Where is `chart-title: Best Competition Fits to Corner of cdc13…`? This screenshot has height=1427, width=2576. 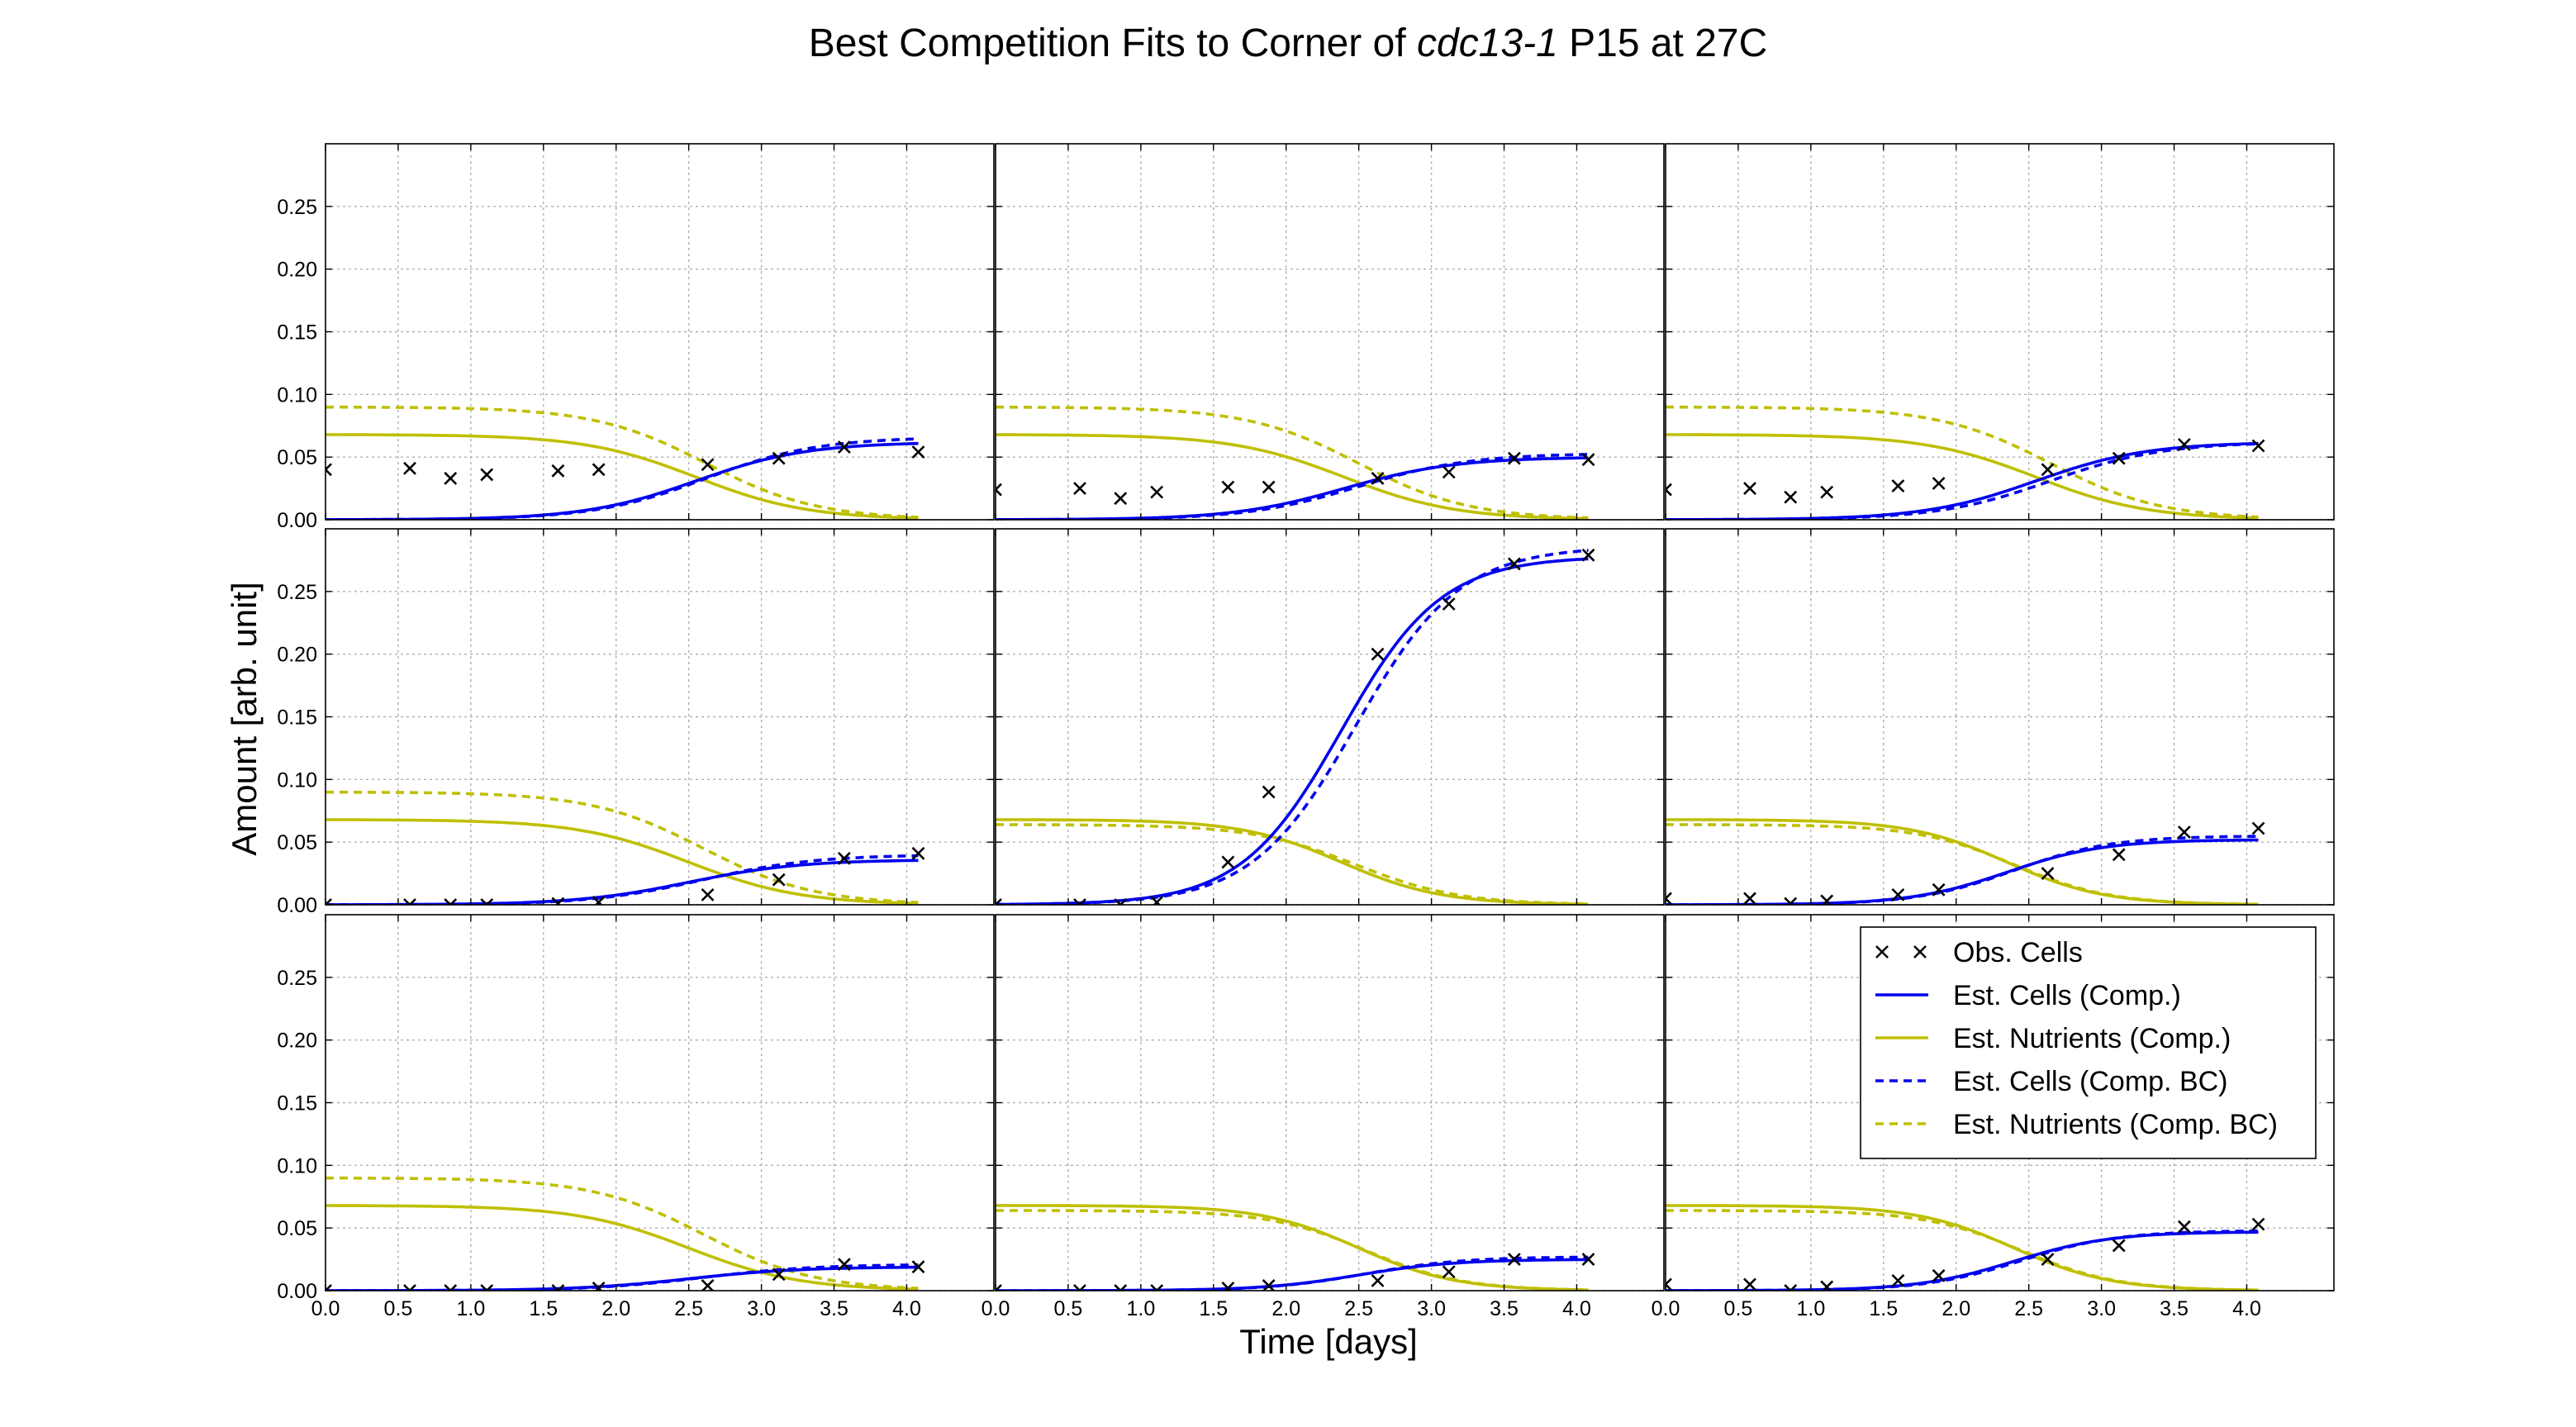
chart-title: Best Competition Fits to Corner of cdc13… is located at coordinates (1288, 43).